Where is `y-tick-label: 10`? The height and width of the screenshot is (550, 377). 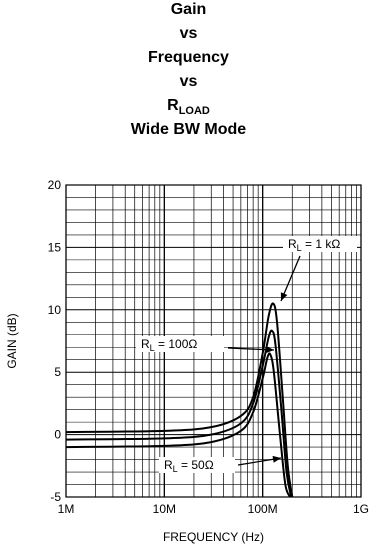
y-tick-label: 10 is located at coordinates (55, 310).